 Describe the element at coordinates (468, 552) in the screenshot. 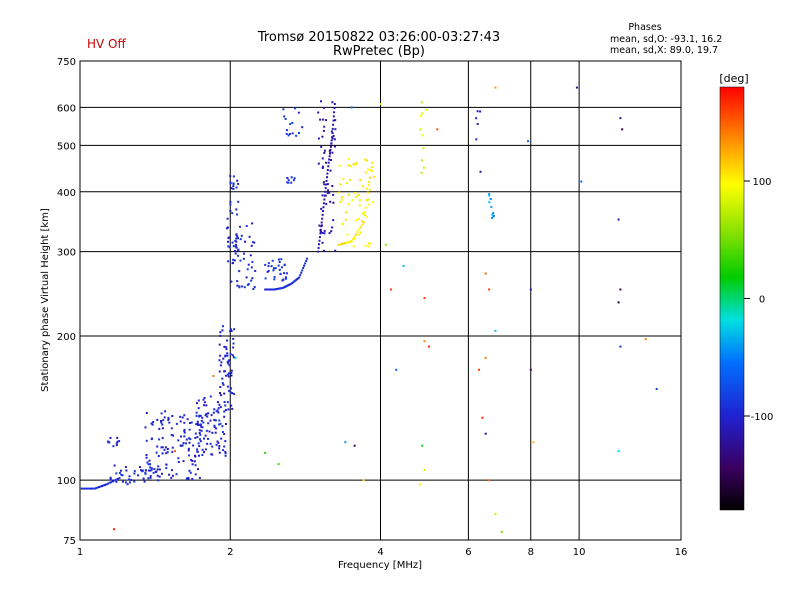

I see `x-tick-label: 6` at that location.